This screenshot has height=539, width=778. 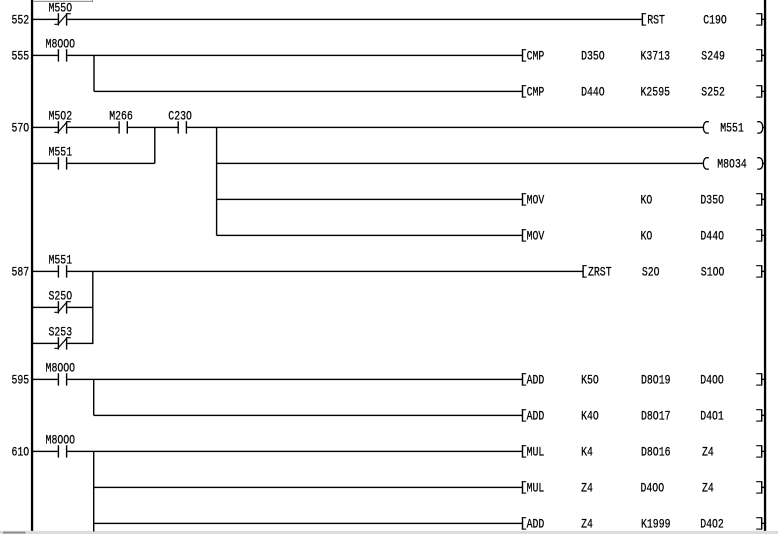 What do you see at coordinates (656, 416) in the screenshot?
I see `svg-text: D8O17` at bounding box center [656, 416].